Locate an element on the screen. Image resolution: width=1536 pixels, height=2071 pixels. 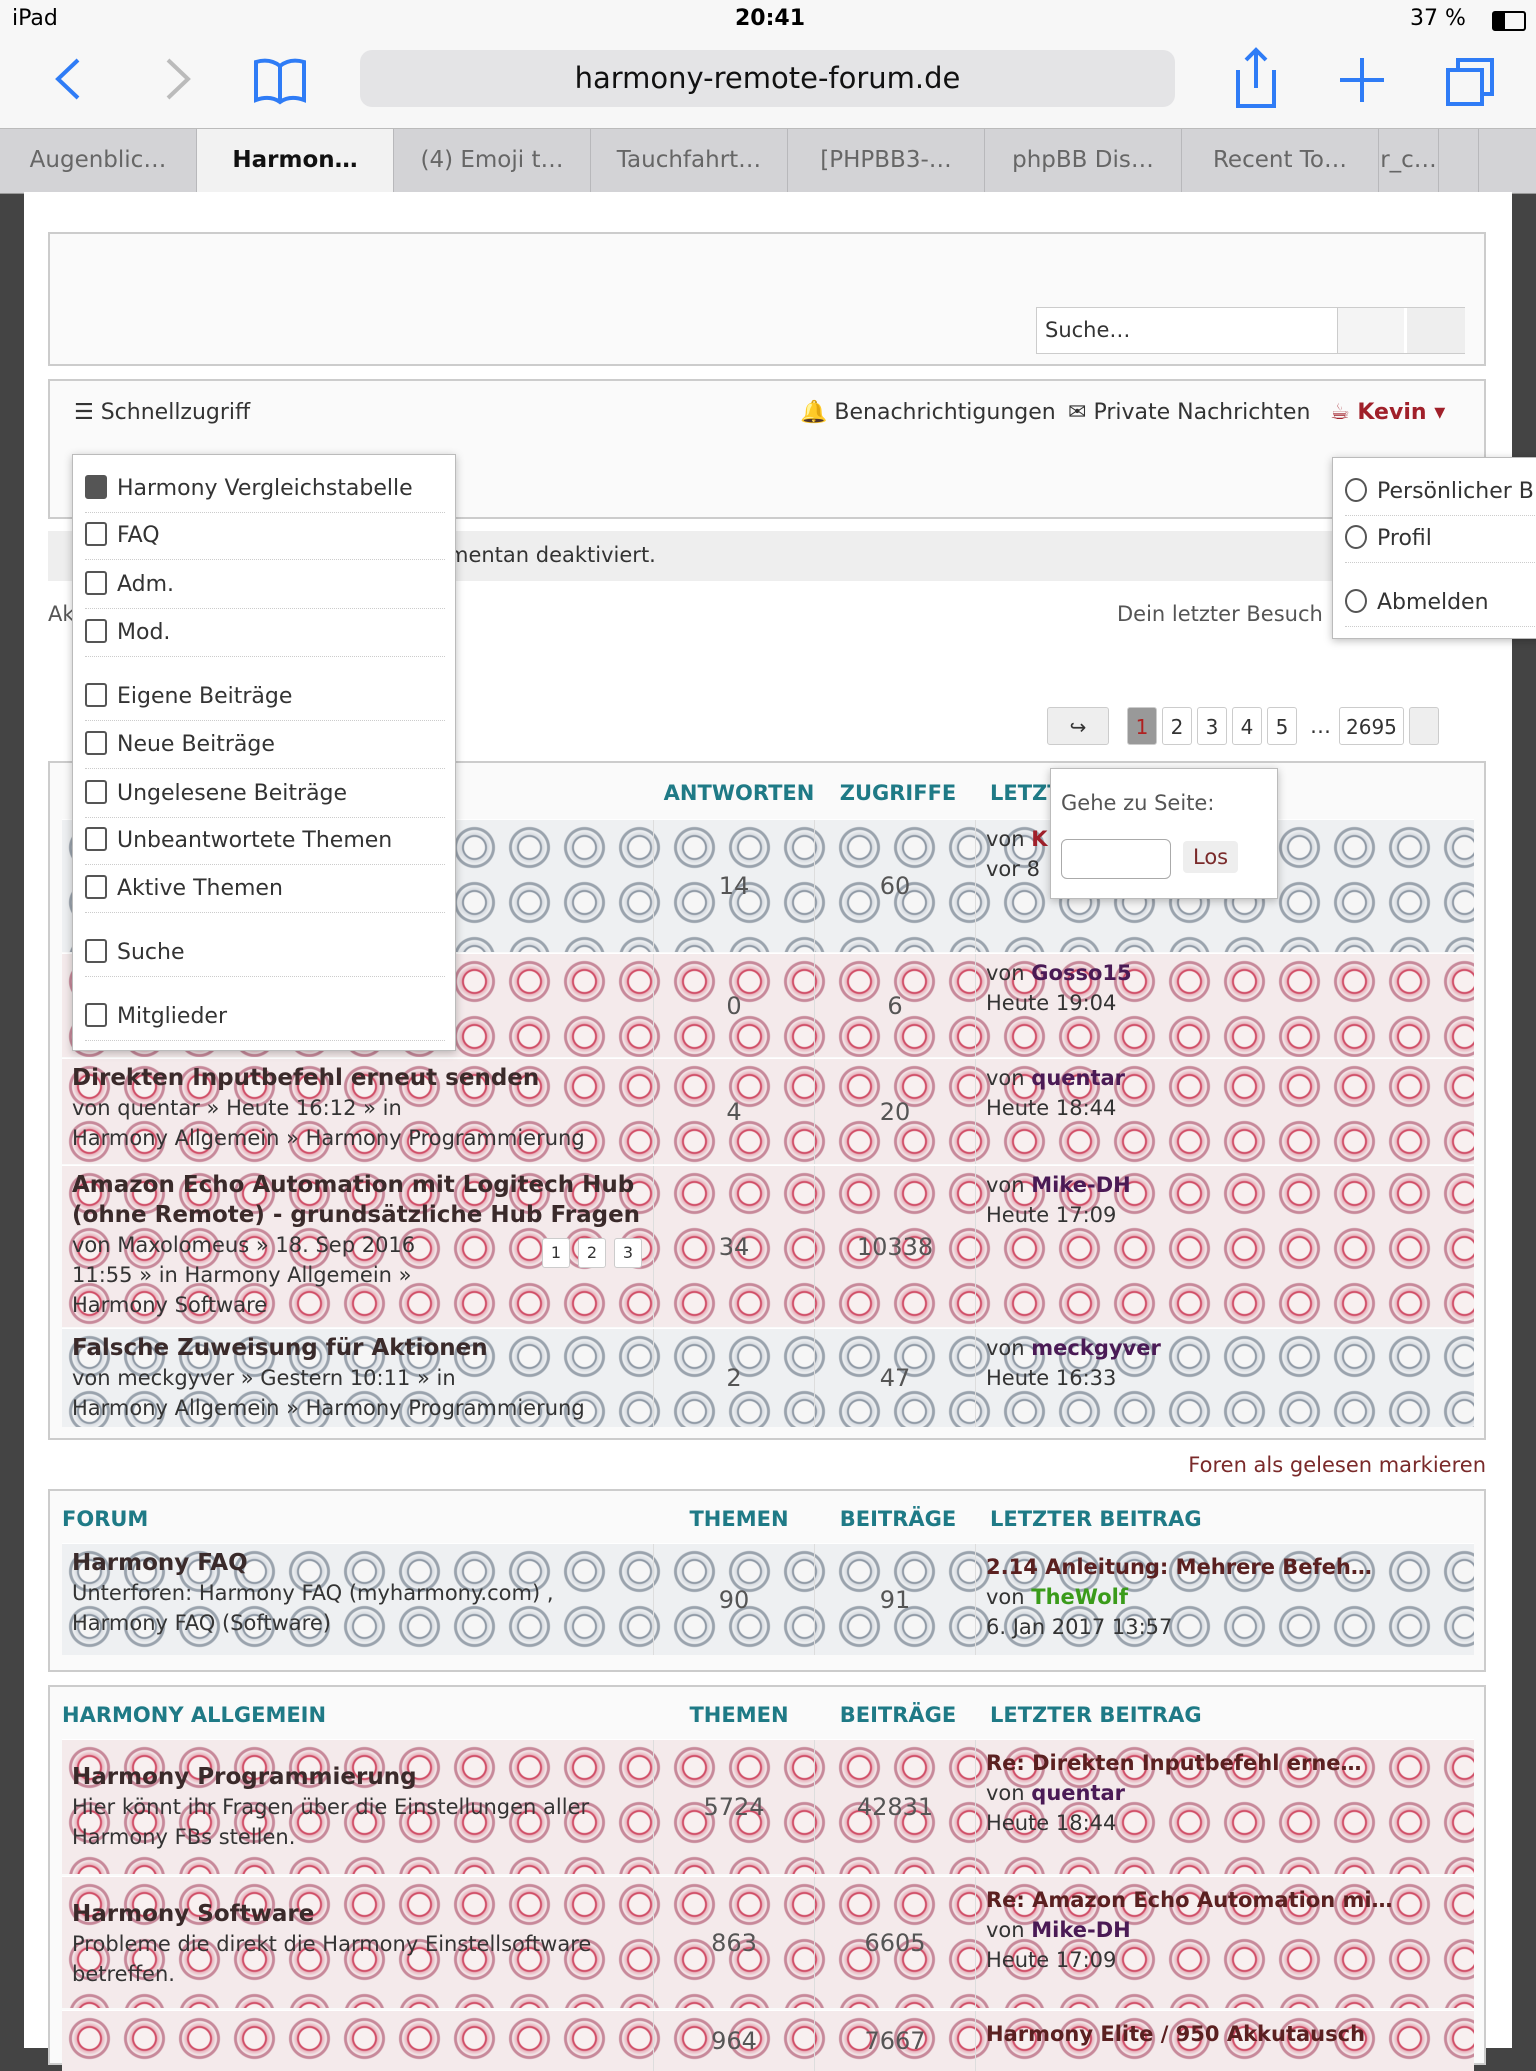
last-post-title: Harmony Elite / 950 Akkutausch is located at coordinates (1176, 2034).